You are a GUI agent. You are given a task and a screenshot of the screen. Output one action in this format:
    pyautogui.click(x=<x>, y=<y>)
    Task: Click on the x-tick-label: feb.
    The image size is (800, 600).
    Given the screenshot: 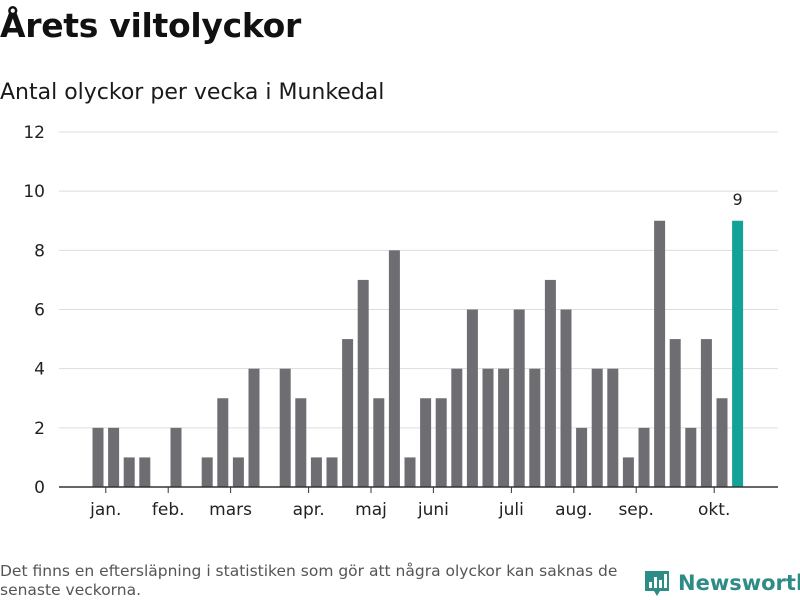 What is the action you would take?
    pyautogui.click(x=168, y=510)
    